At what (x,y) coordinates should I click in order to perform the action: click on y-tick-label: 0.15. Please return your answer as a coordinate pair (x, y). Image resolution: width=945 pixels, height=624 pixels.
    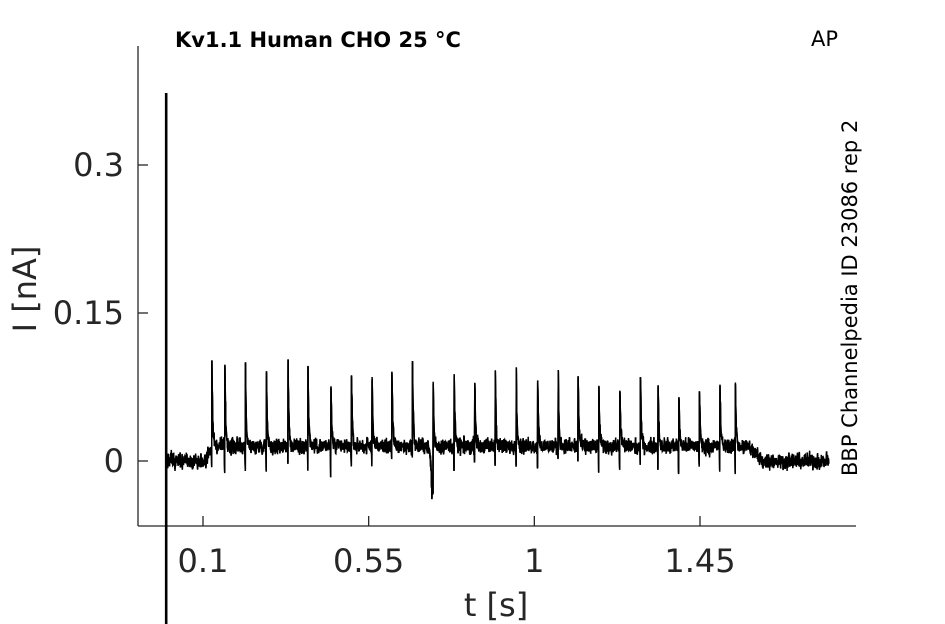
    Looking at the image, I should click on (88, 313).